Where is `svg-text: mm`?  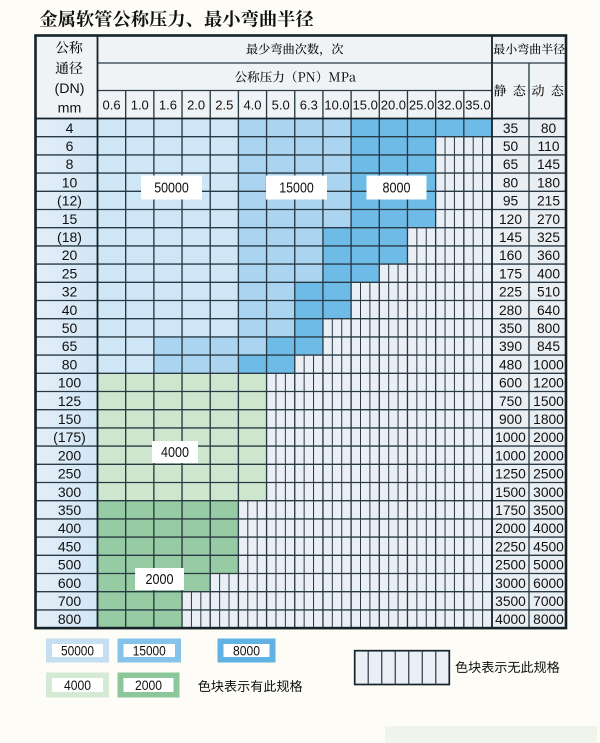
svg-text: mm is located at coordinates (70, 109).